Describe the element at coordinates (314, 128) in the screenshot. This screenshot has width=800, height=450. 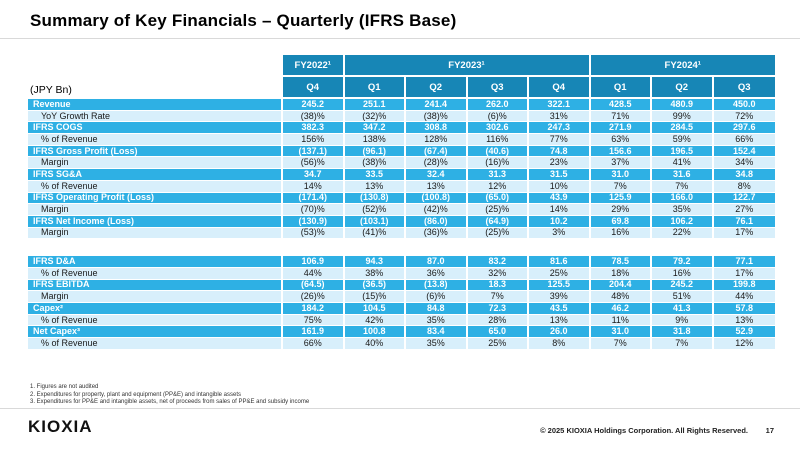
I see `cell-value: 382.3` at that location.